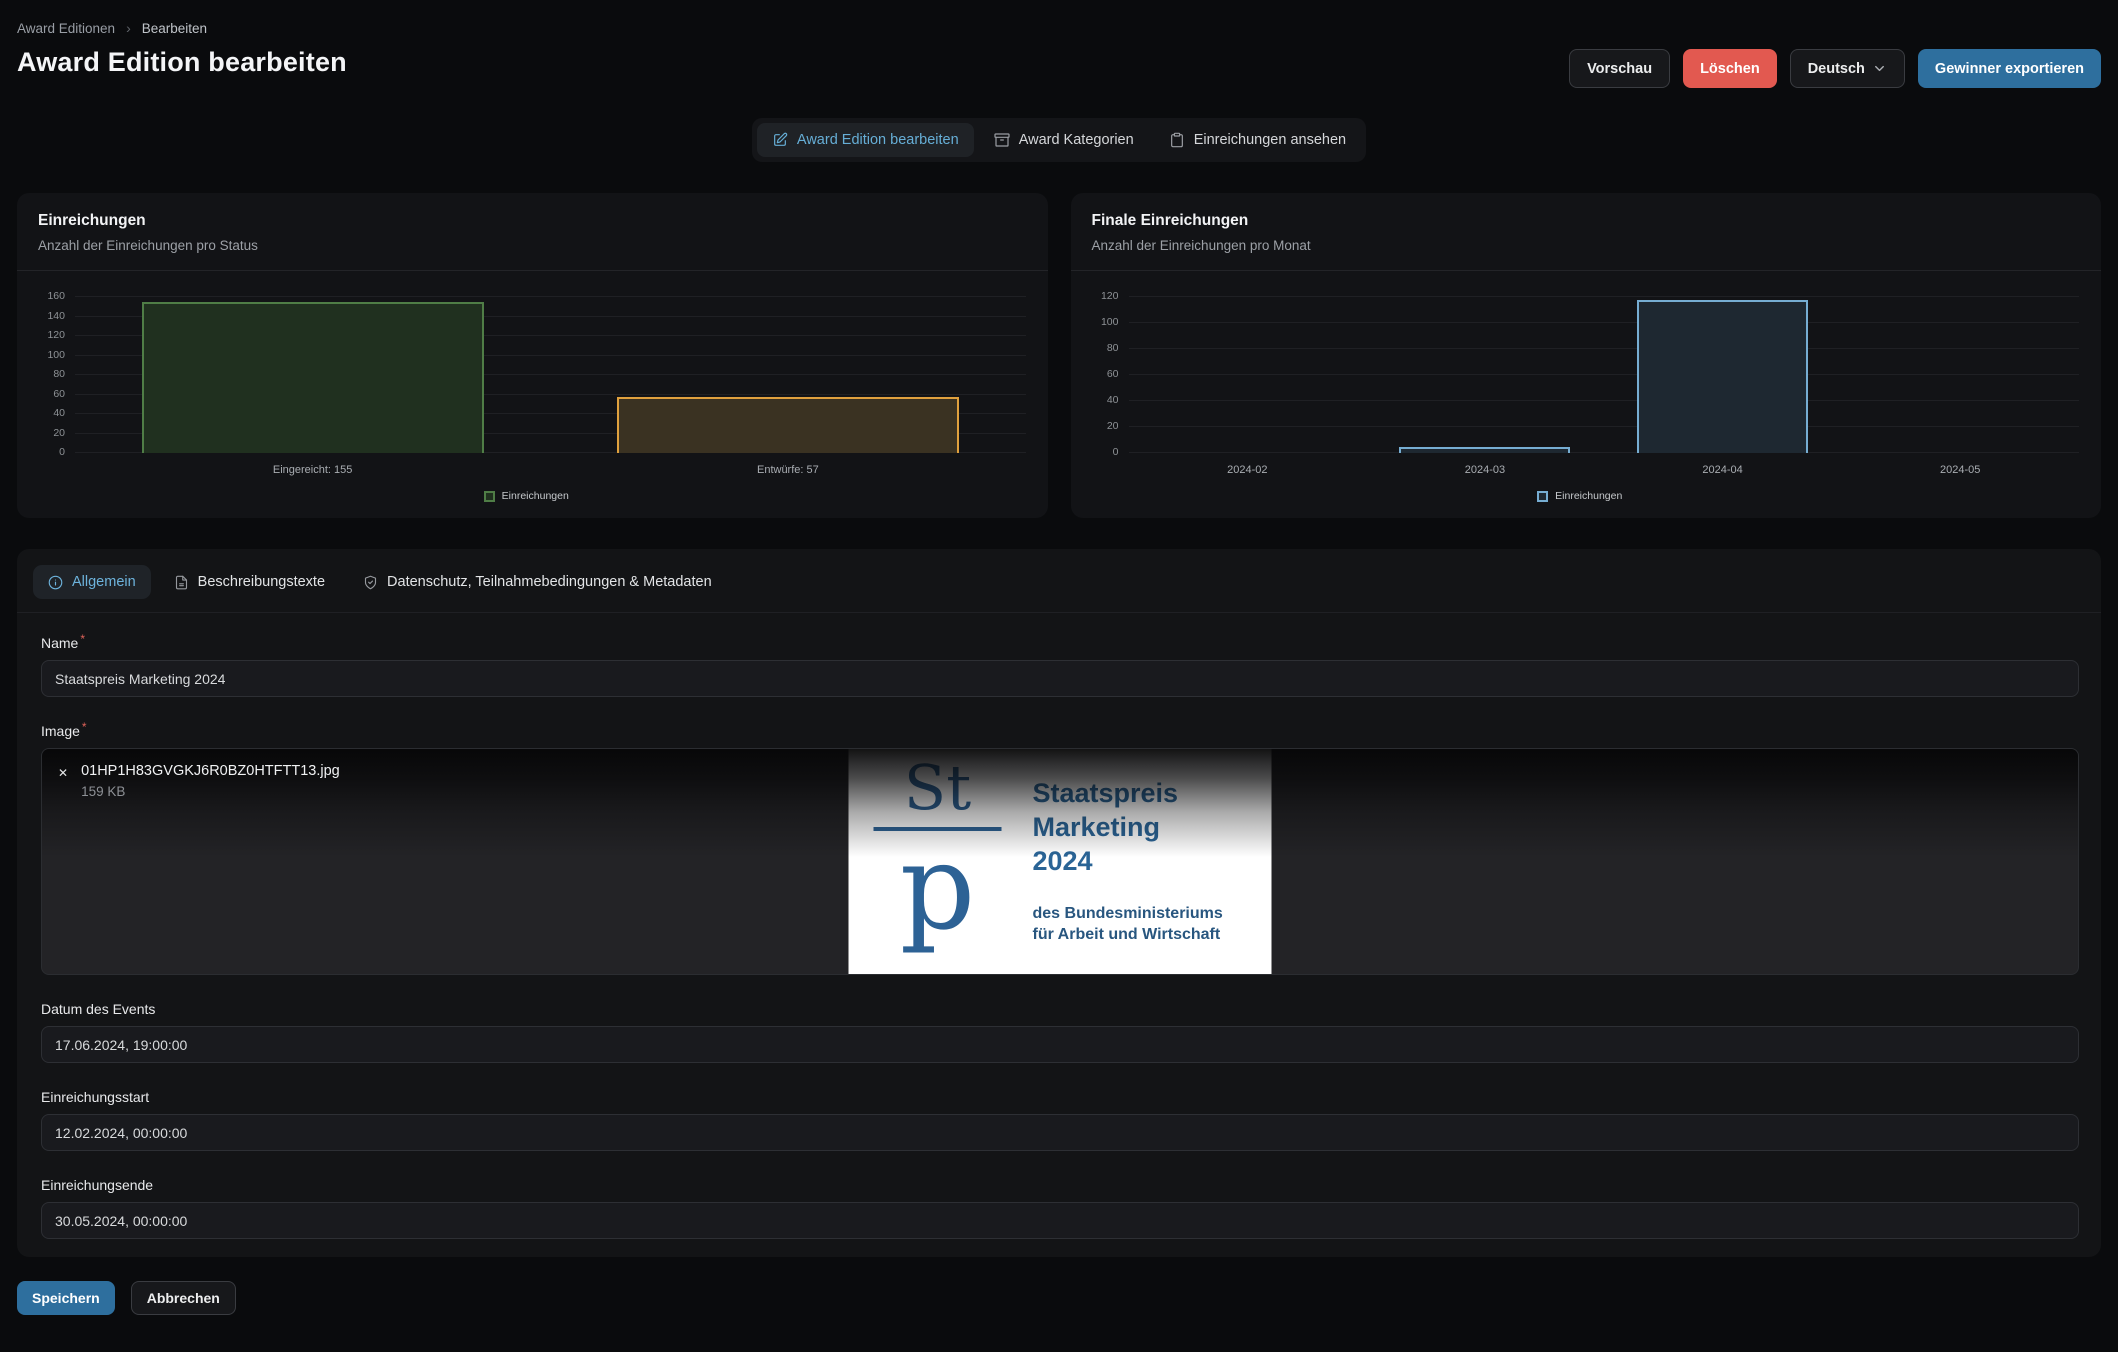 The image size is (2118, 1352). Describe the element at coordinates (2009, 68) in the screenshot. I see `export-winners-button: Gewinner exportieren` at that location.